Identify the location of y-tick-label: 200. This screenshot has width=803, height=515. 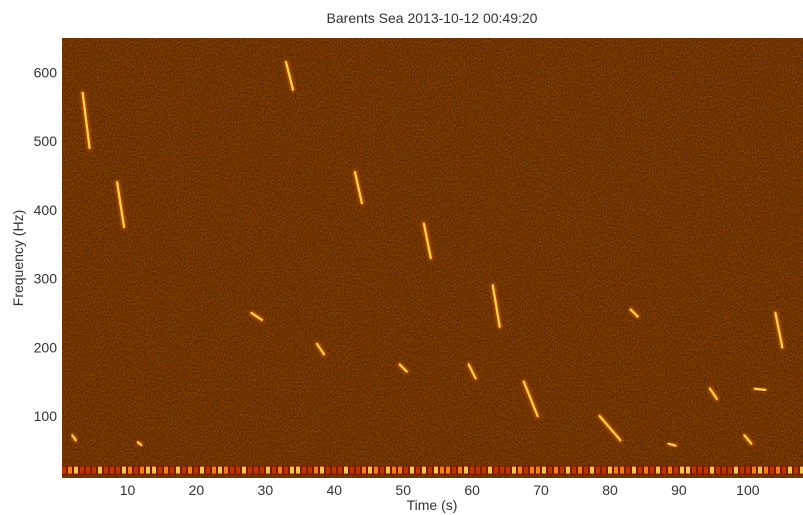
(46, 347).